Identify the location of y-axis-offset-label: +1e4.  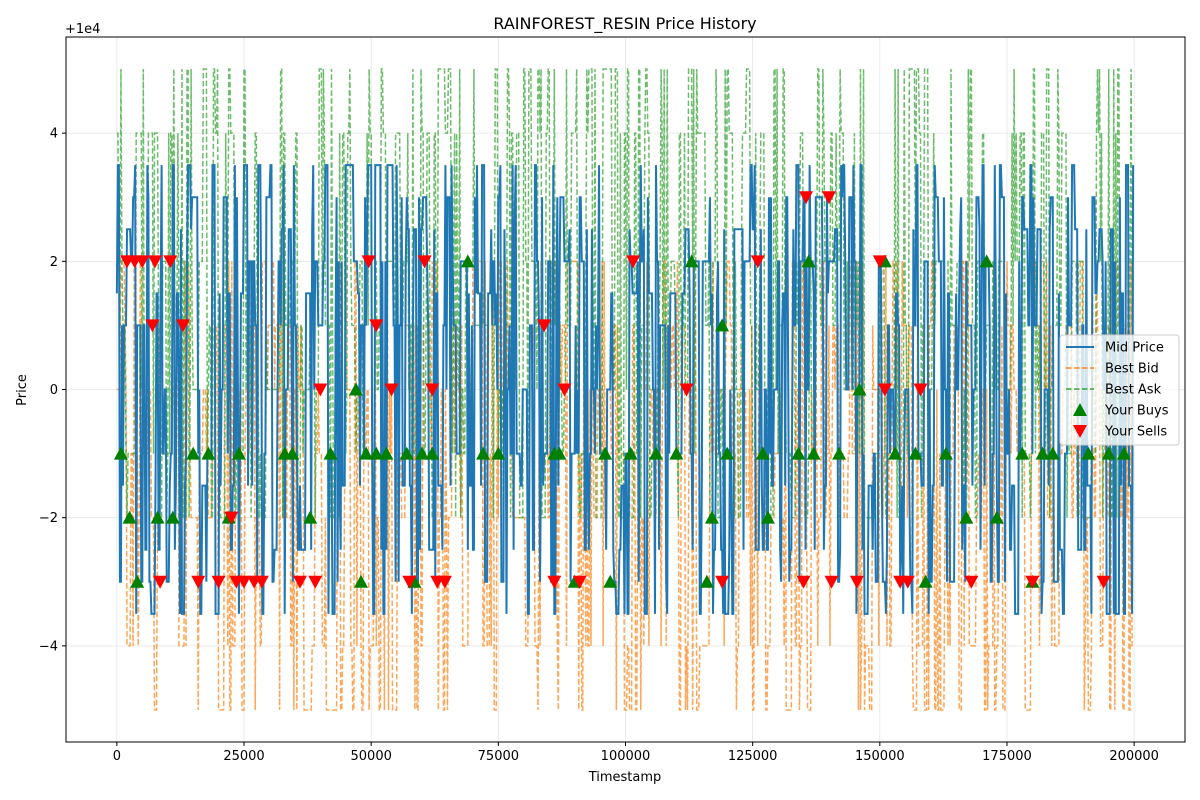
(82, 29).